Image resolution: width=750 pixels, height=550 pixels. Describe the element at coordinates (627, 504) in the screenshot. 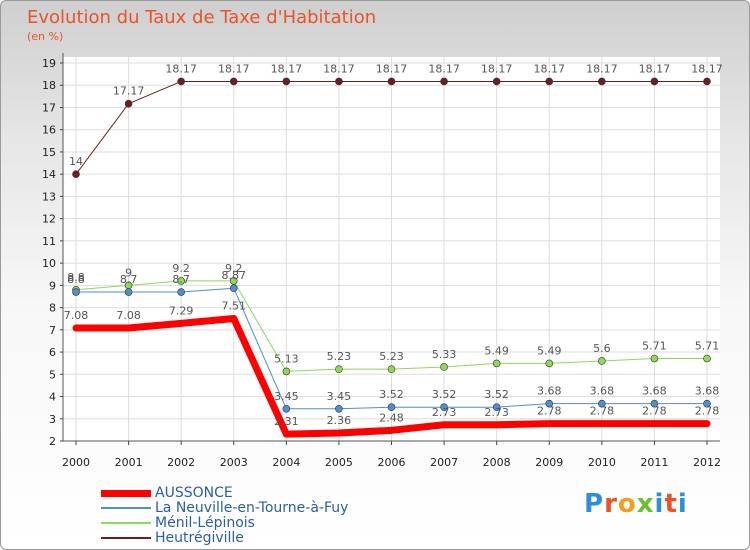

I see `brand-letter: o` at that location.